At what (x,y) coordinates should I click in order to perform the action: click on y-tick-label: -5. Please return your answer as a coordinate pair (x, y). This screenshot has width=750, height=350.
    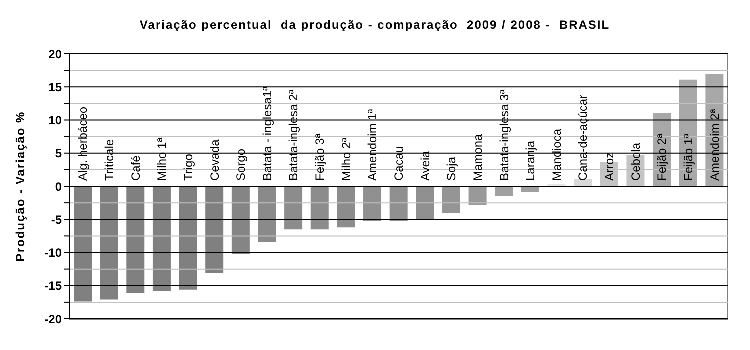
    Looking at the image, I should click on (56, 219).